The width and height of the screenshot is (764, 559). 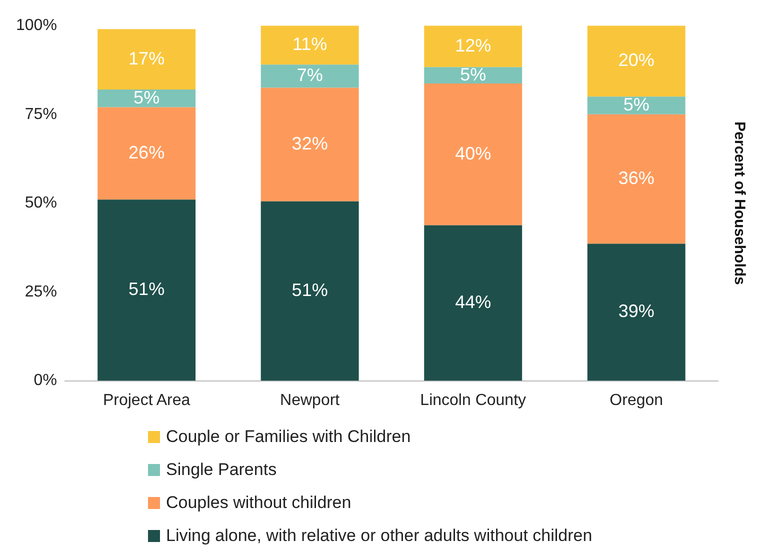 I want to click on data-label: 12%, so click(x=473, y=45).